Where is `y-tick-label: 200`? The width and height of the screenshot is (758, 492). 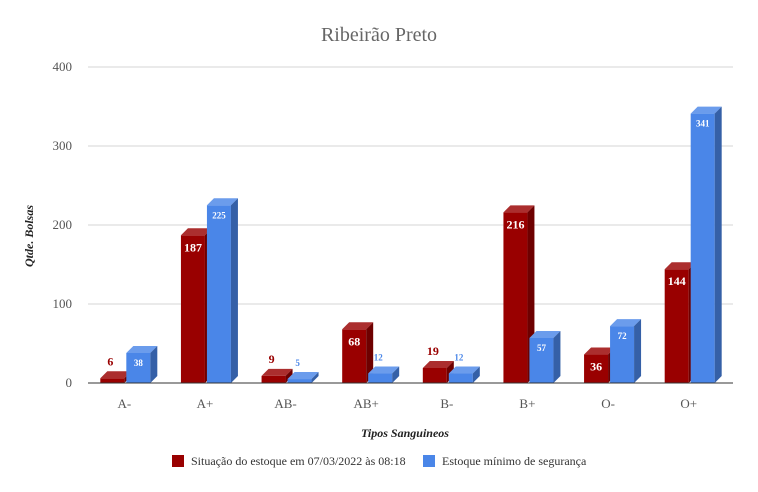 y-tick-label: 200 is located at coordinates (63, 224).